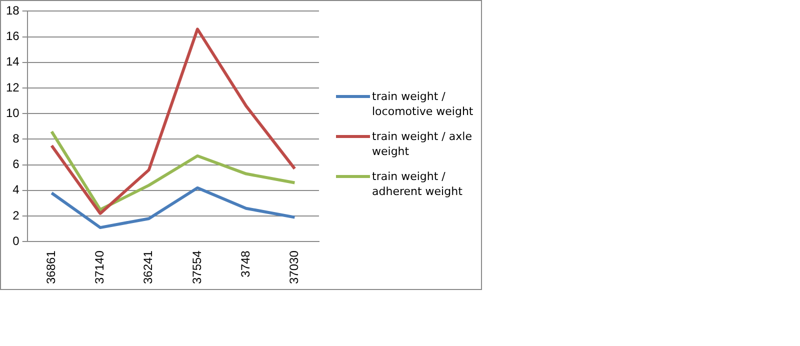  I want to click on x-tick-label: 36241, so click(148, 267).